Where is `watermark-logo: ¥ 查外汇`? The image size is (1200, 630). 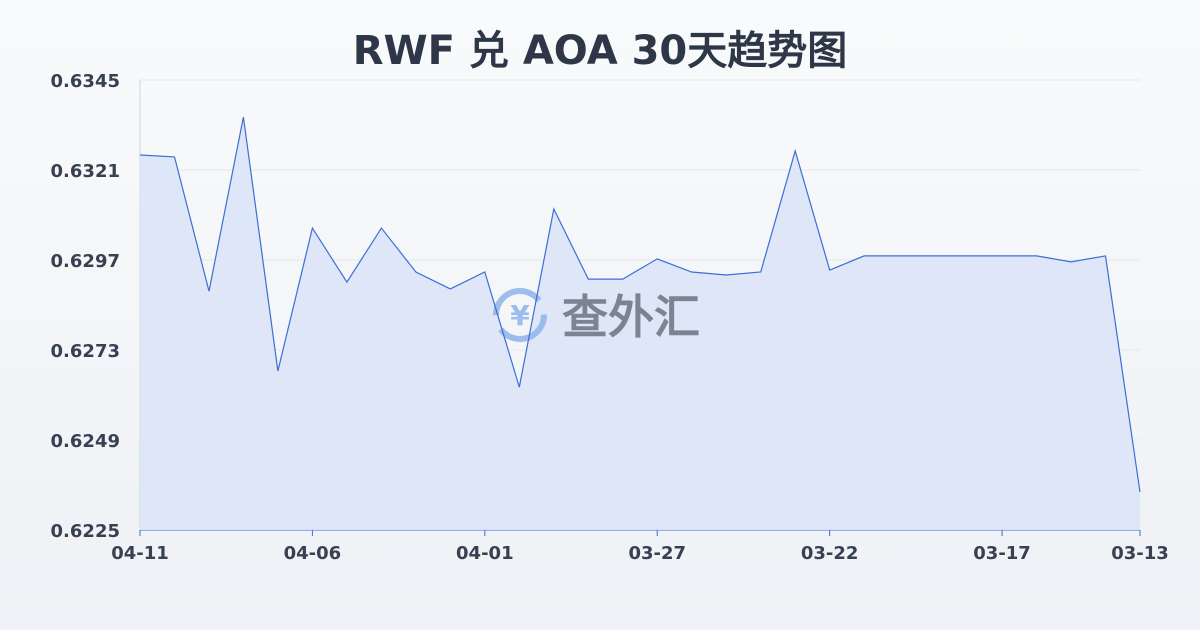
watermark-logo: ¥ 查外汇 is located at coordinates (596, 316).